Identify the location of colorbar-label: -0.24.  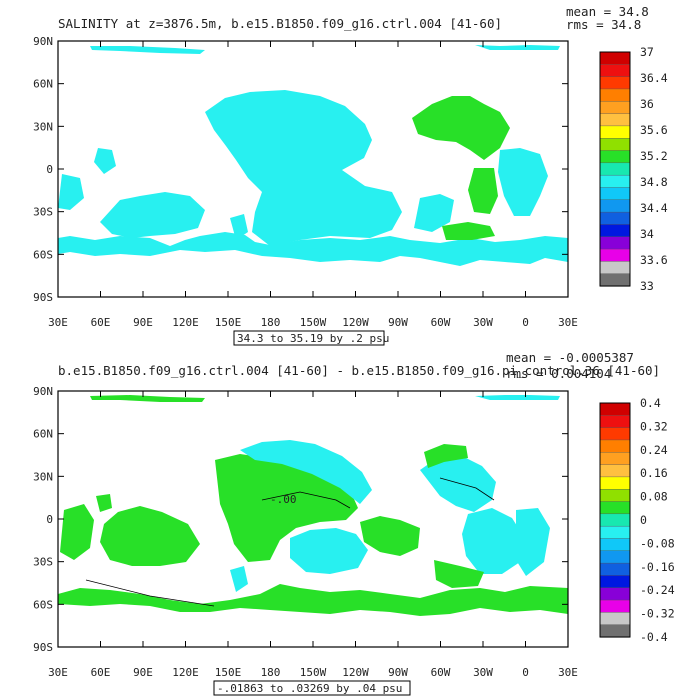
(657, 590).